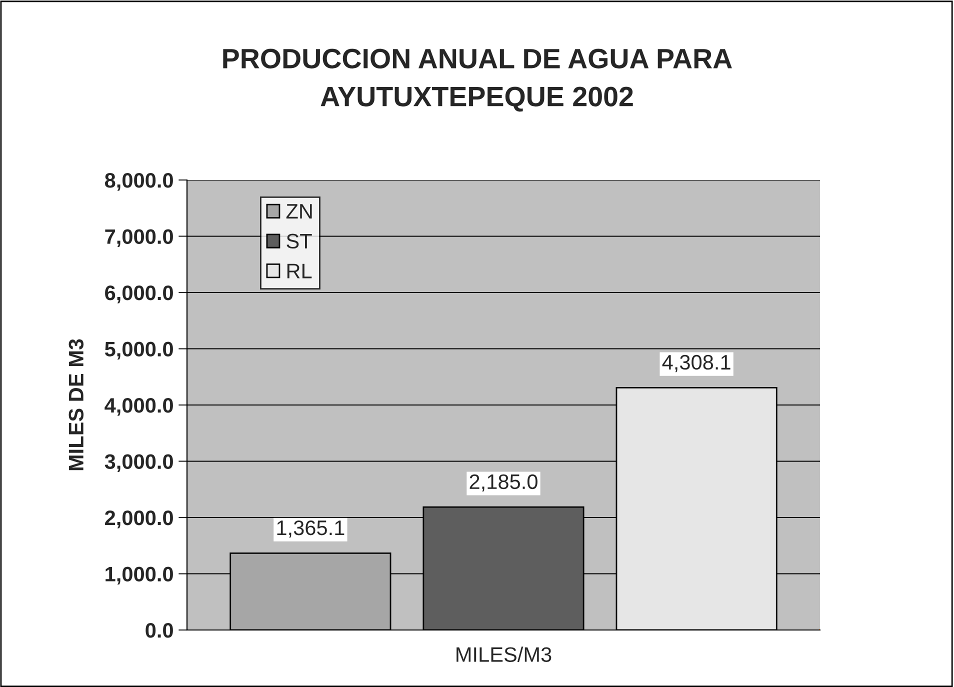 Image resolution: width=954 pixels, height=687 pixels. What do you see at coordinates (310, 529) in the screenshot?
I see `data-label: 1,365.1` at bounding box center [310, 529].